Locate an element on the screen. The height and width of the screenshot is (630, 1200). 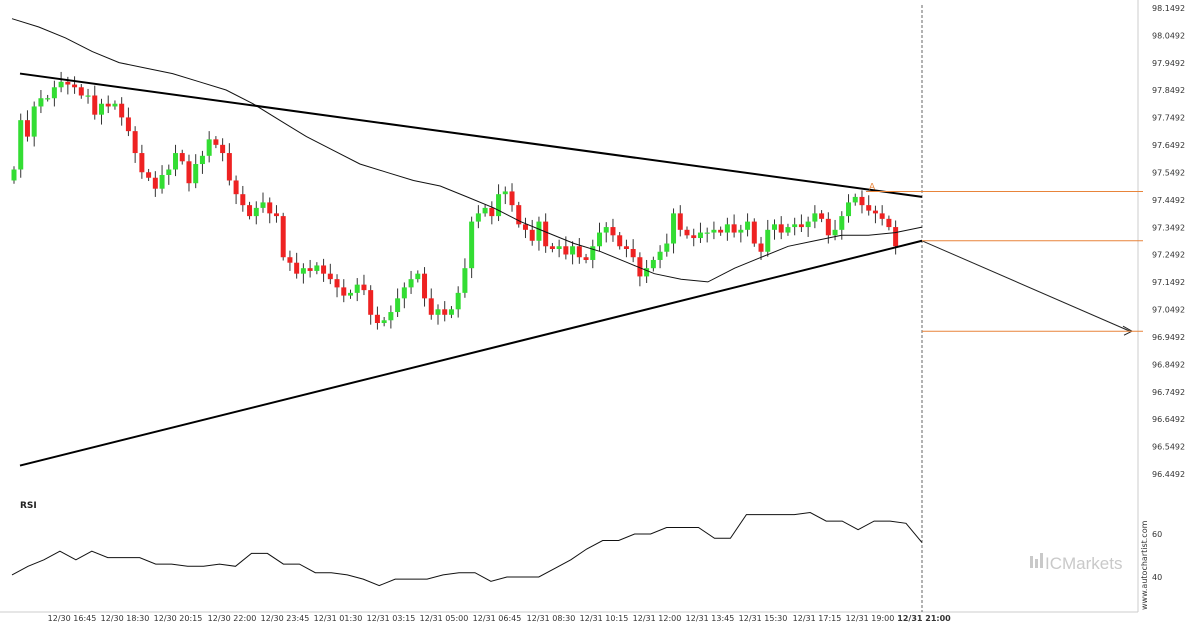
x-tick-label: 12/31 17:15 is located at coordinates (817, 618).